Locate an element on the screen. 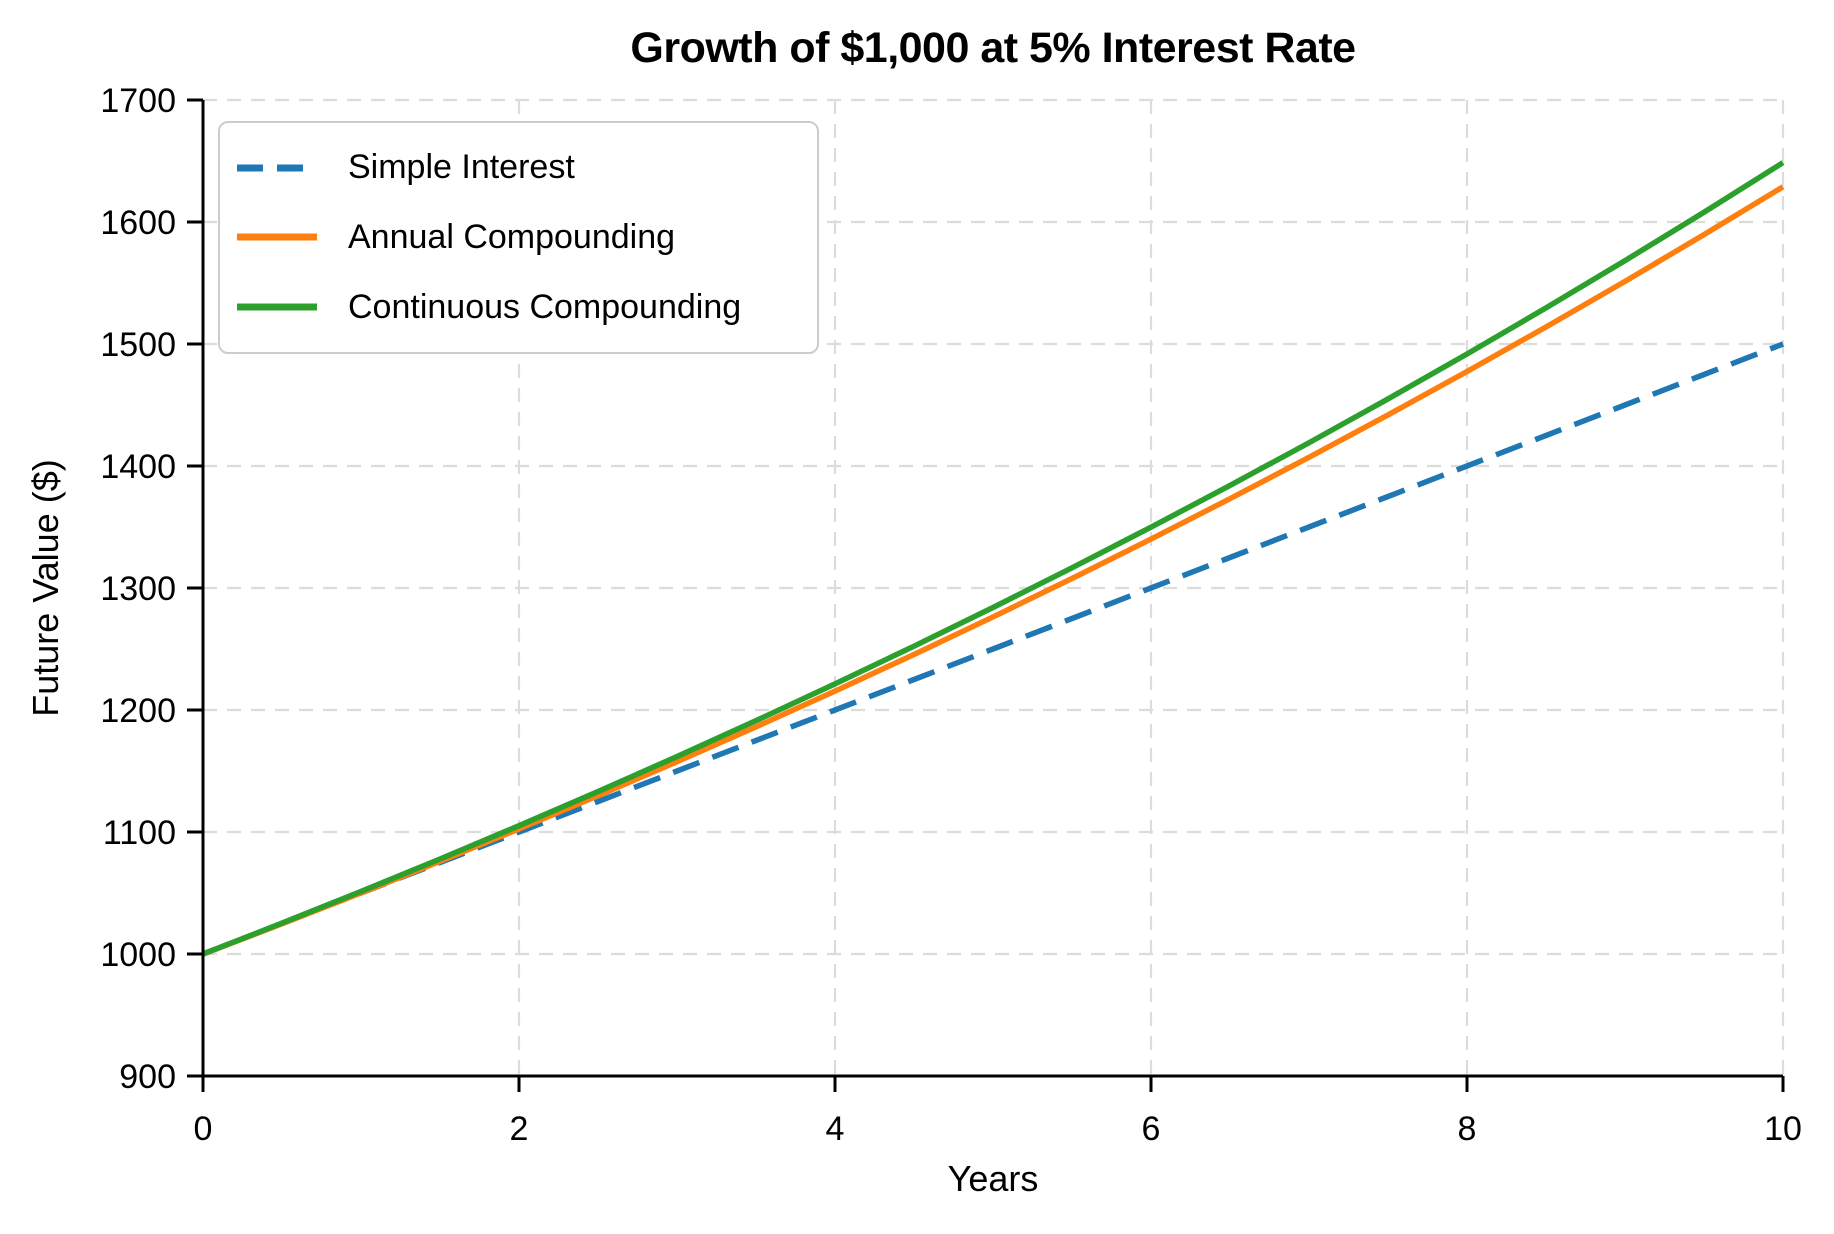 The width and height of the screenshot is (1834, 1234). y-tick-label: 900 is located at coordinates (147, 1077).